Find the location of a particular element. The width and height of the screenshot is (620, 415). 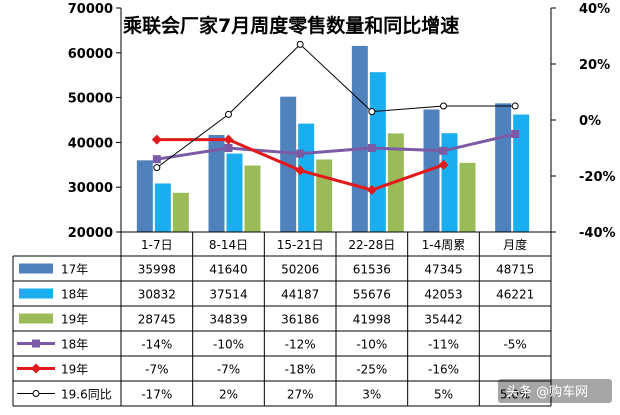

y-tick-label: 50000 is located at coordinates (90, 99).